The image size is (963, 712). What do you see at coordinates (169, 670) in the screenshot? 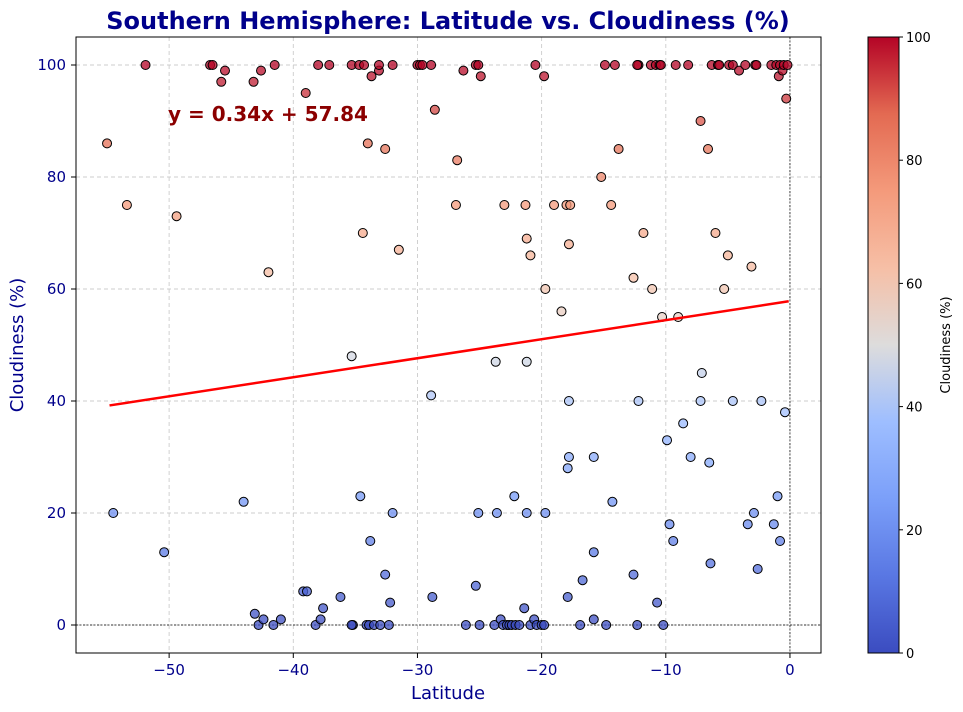
I see `x-tick-label: −50` at bounding box center [169, 670].